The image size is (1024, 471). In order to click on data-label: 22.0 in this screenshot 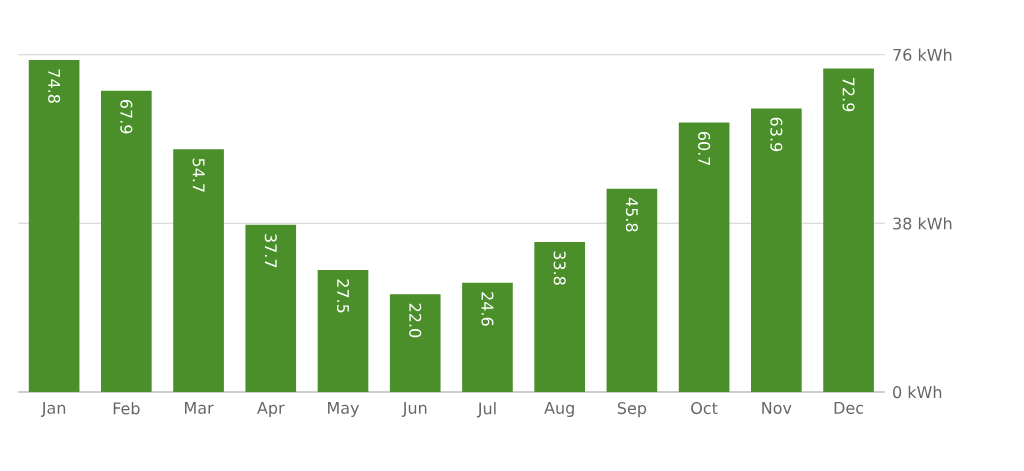, I will do `click(415, 320)`.